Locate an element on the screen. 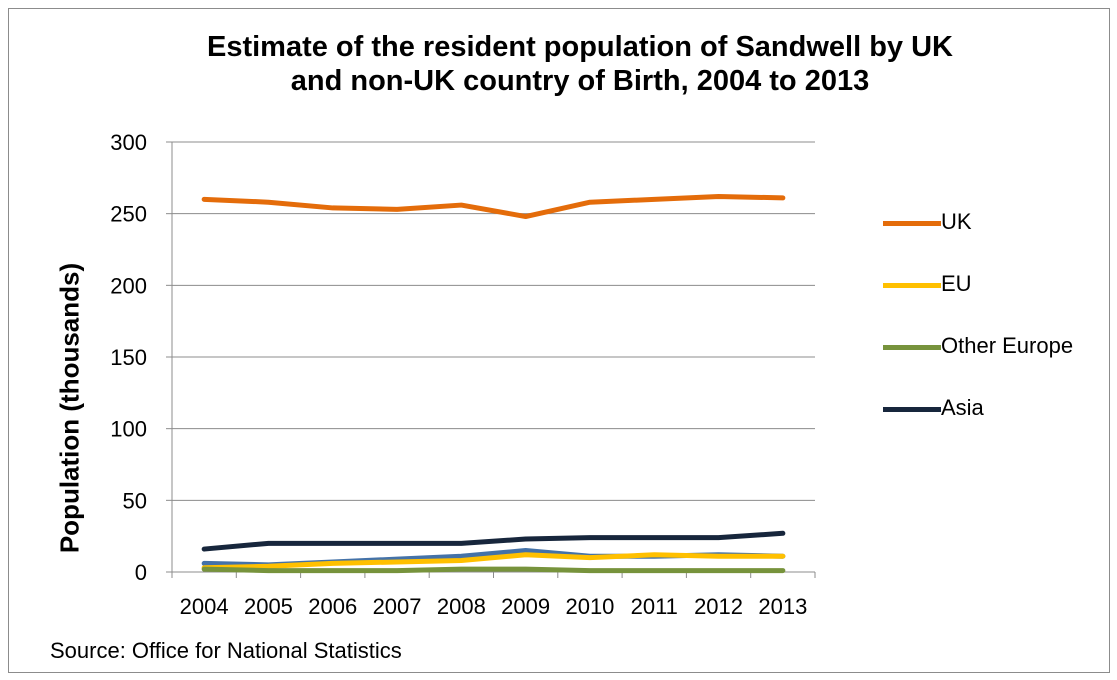  source-note: Source: Office for National Statistics is located at coordinates (226, 650).